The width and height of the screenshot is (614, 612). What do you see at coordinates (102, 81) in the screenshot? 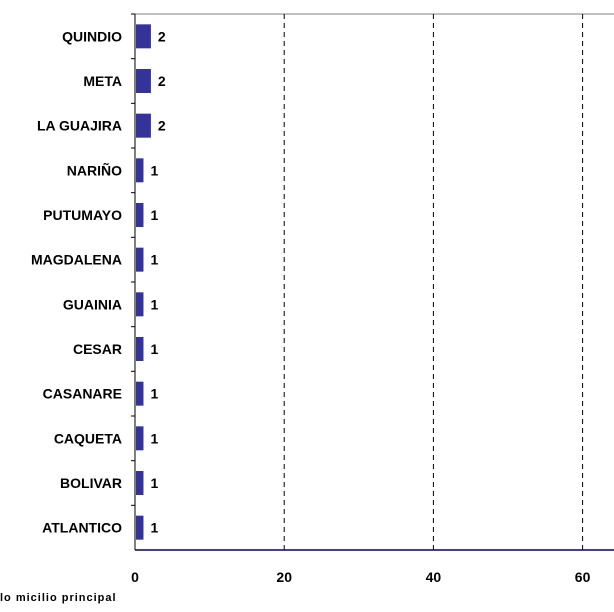
I see `category-label: META` at bounding box center [102, 81].